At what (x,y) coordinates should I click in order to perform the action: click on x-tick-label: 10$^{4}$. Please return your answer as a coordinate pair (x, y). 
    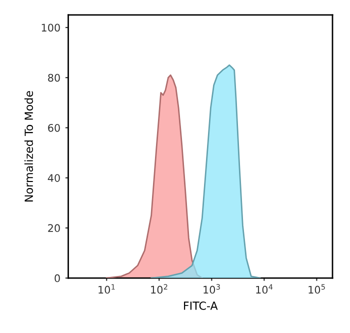
    Looking at the image, I should click on (264, 289).